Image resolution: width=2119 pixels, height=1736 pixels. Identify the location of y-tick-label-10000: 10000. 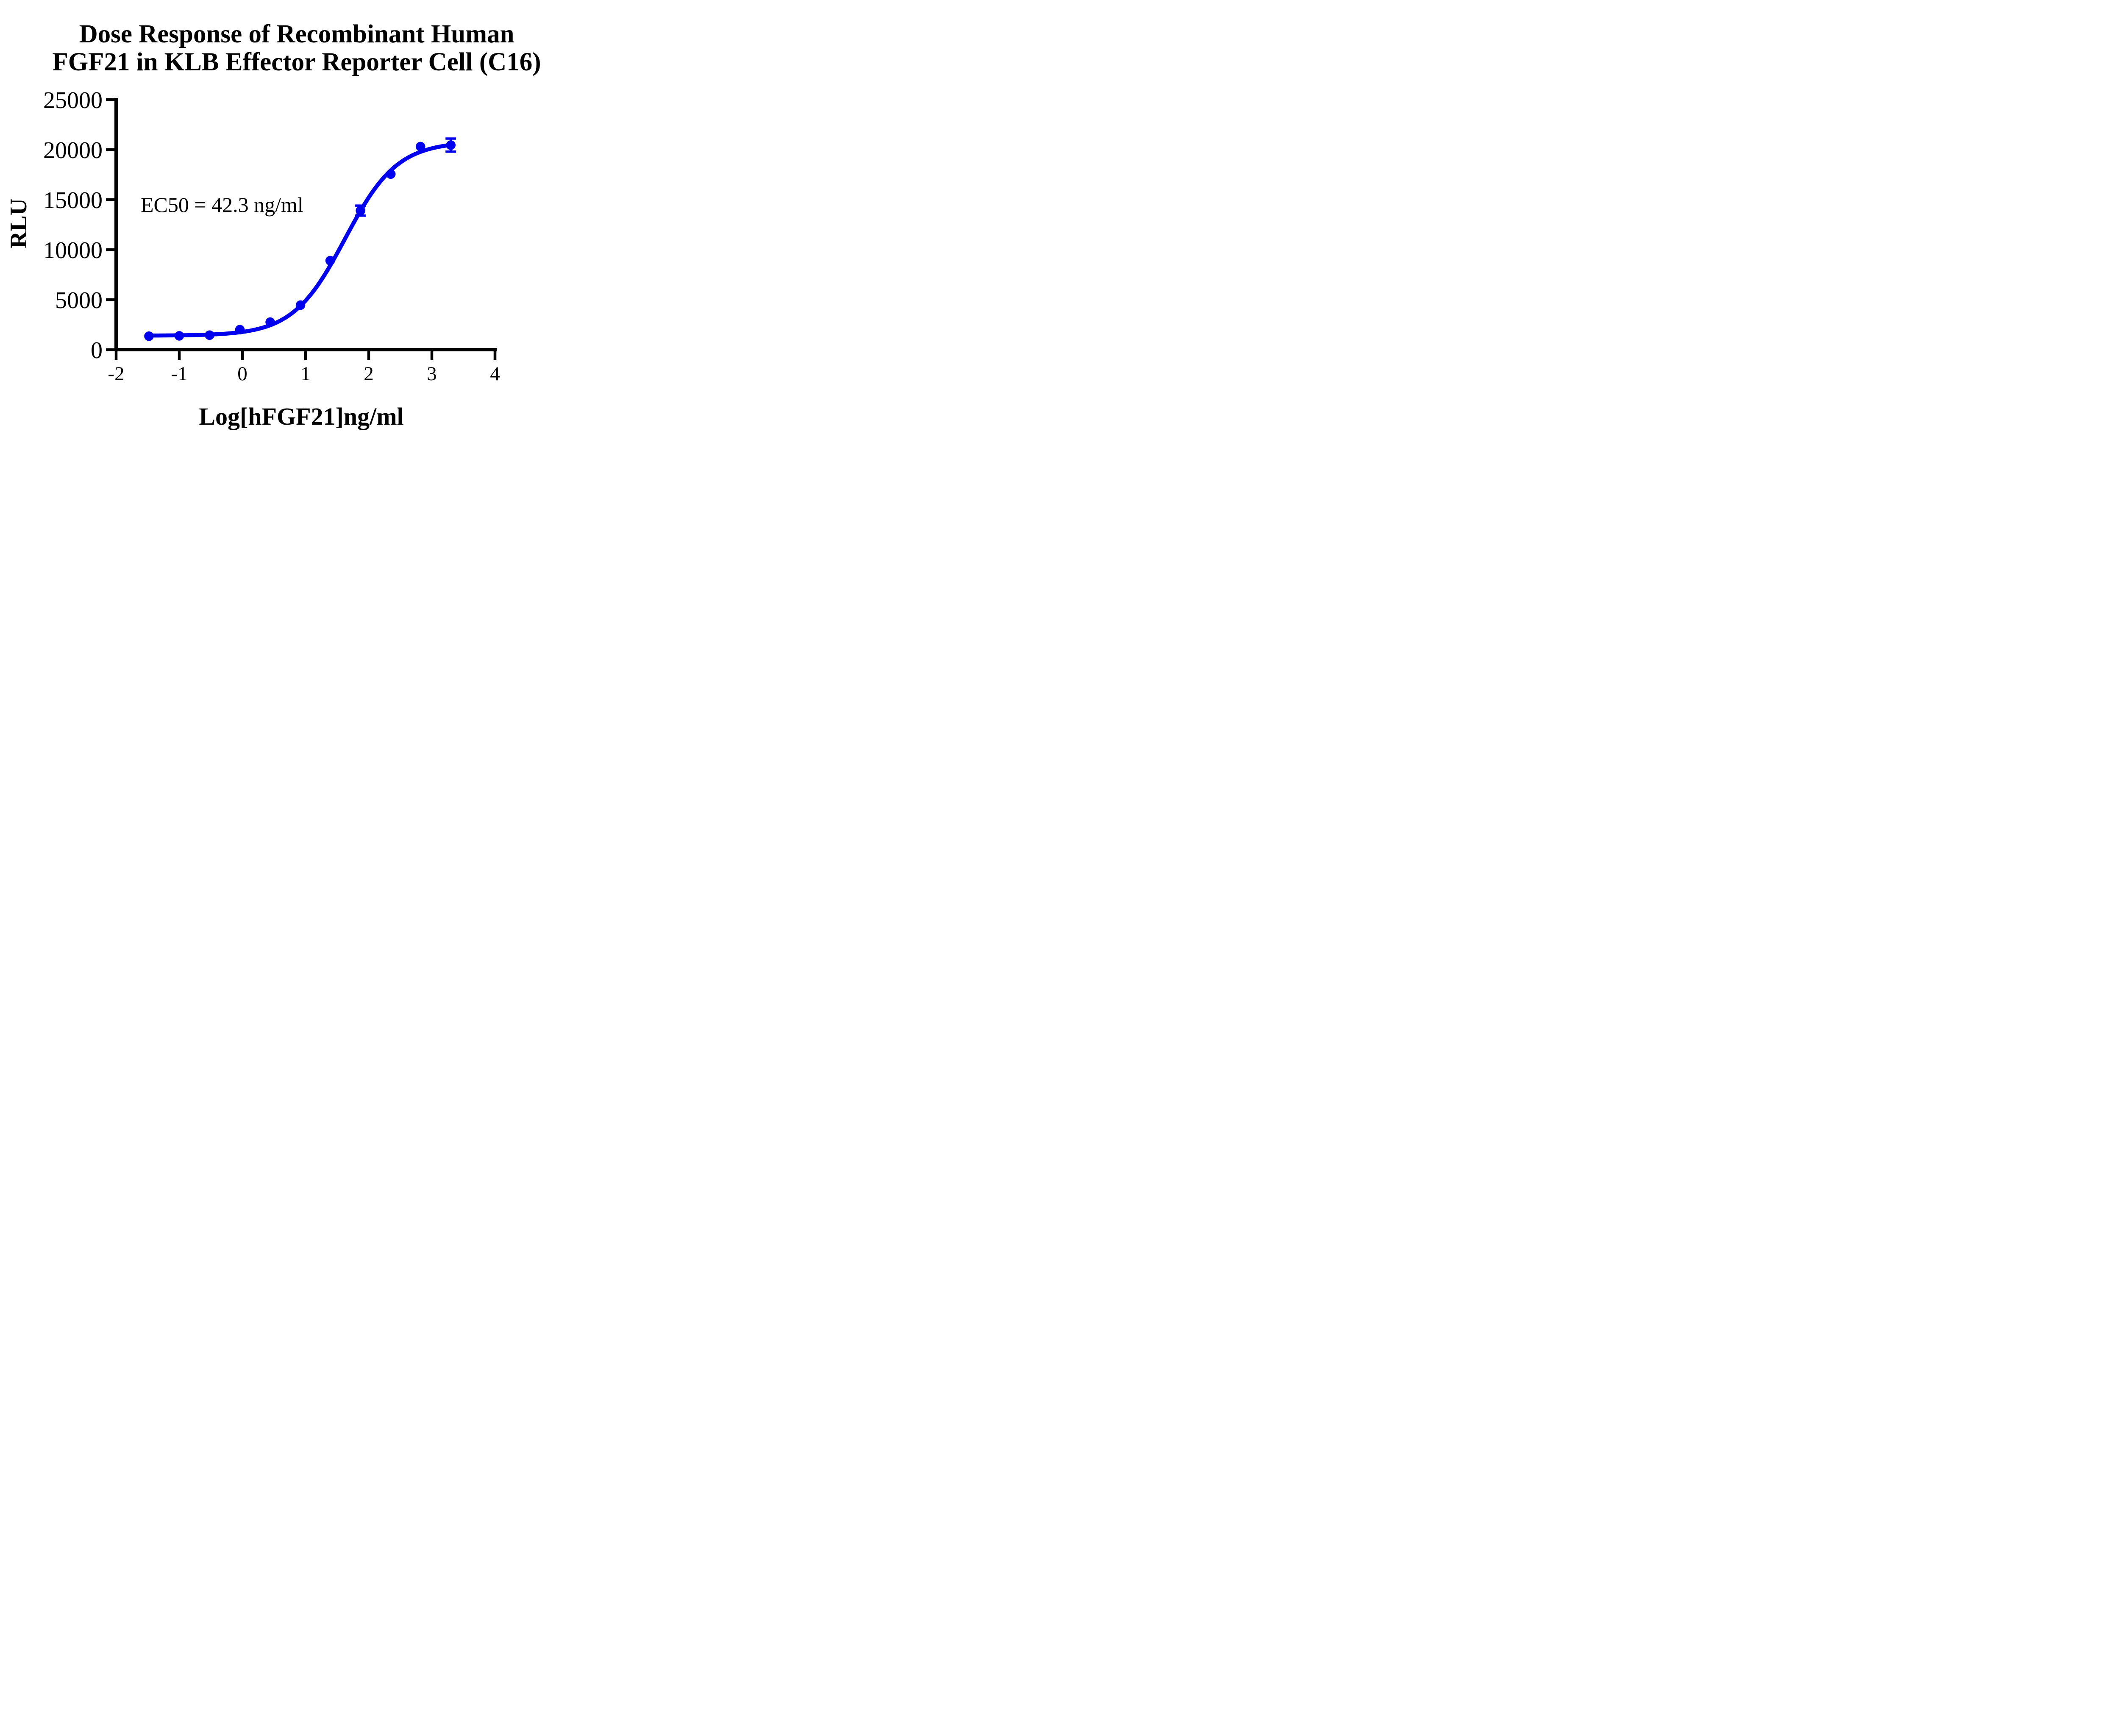
(73, 250).